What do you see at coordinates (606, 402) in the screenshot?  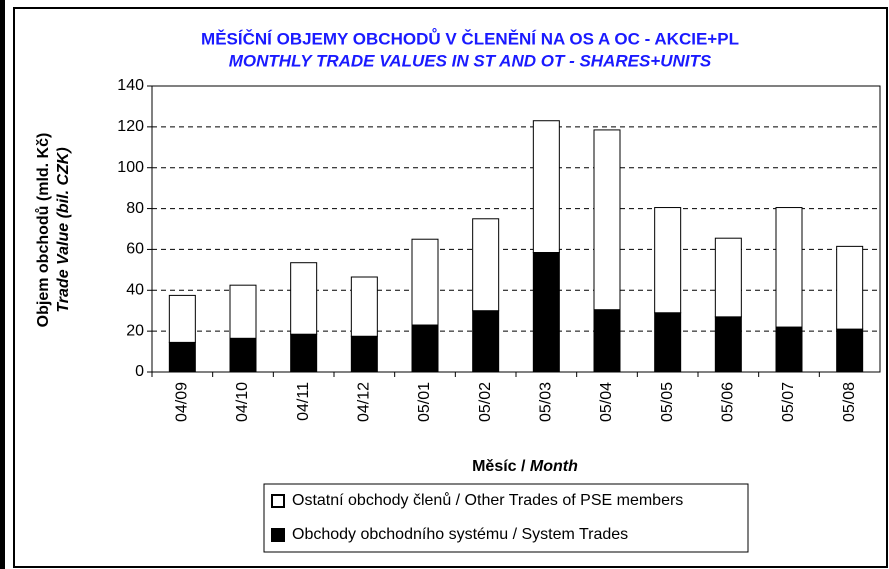 I see `x-tick-label: 05/04` at bounding box center [606, 402].